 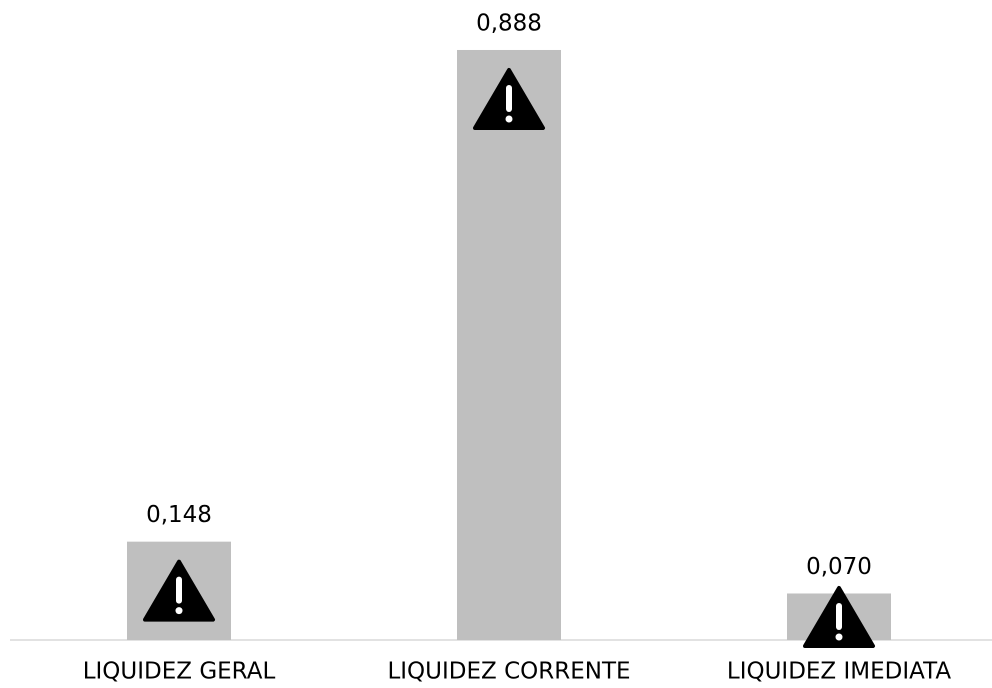 What do you see at coordinates (179, 515) in the screenshot?
I see `value-label: 0,148` at bounding box center [179, 515].